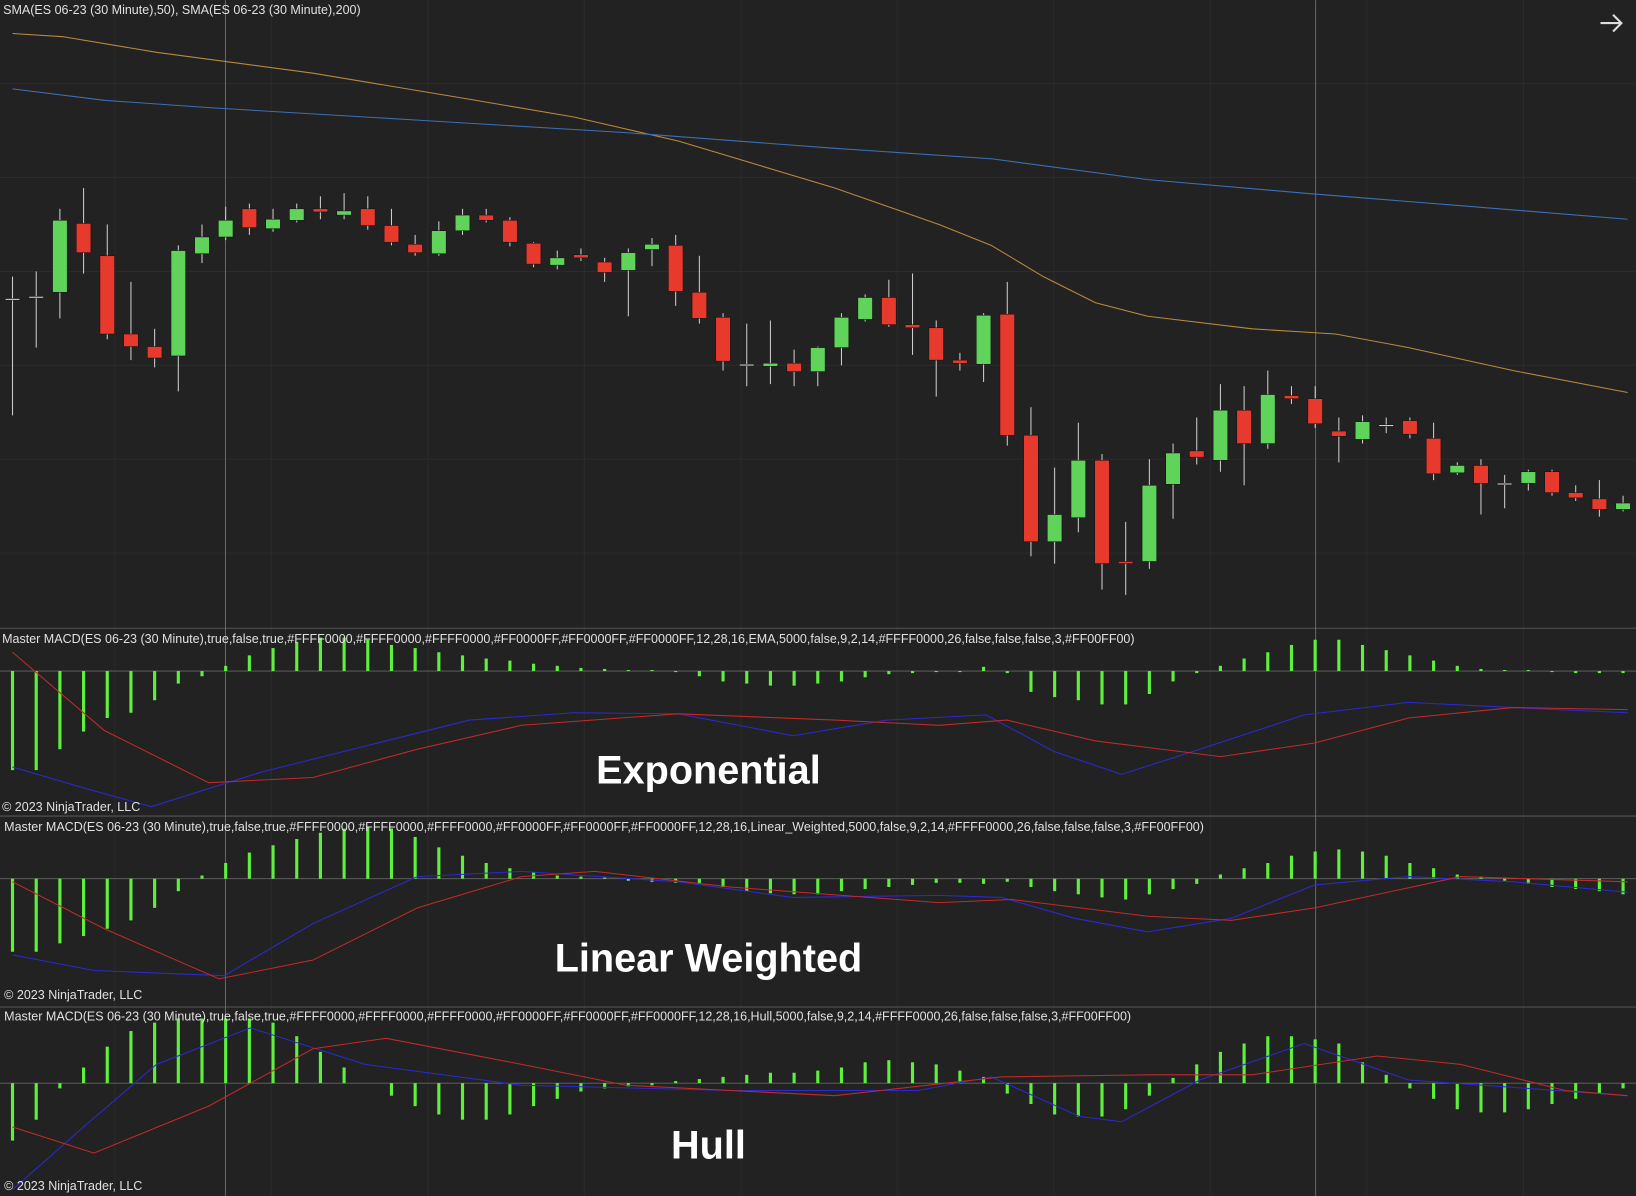 This screenshot has width=1636, height=1196. What do you see at coordinates (708, 1145) in the screenshot?
I see `panel-title: Hull` at bounding box center [708, 1145].